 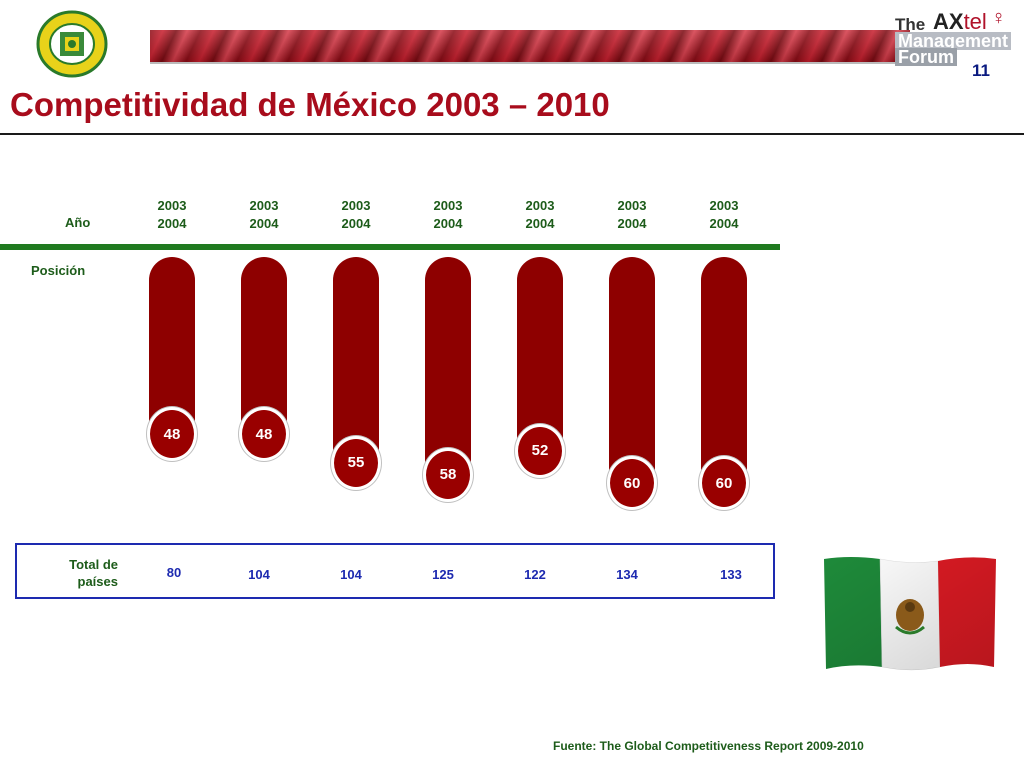 What do you see at coordinates (390, 247) in the screenshot?
I see `year-divider` at bounding box center [390, 247].